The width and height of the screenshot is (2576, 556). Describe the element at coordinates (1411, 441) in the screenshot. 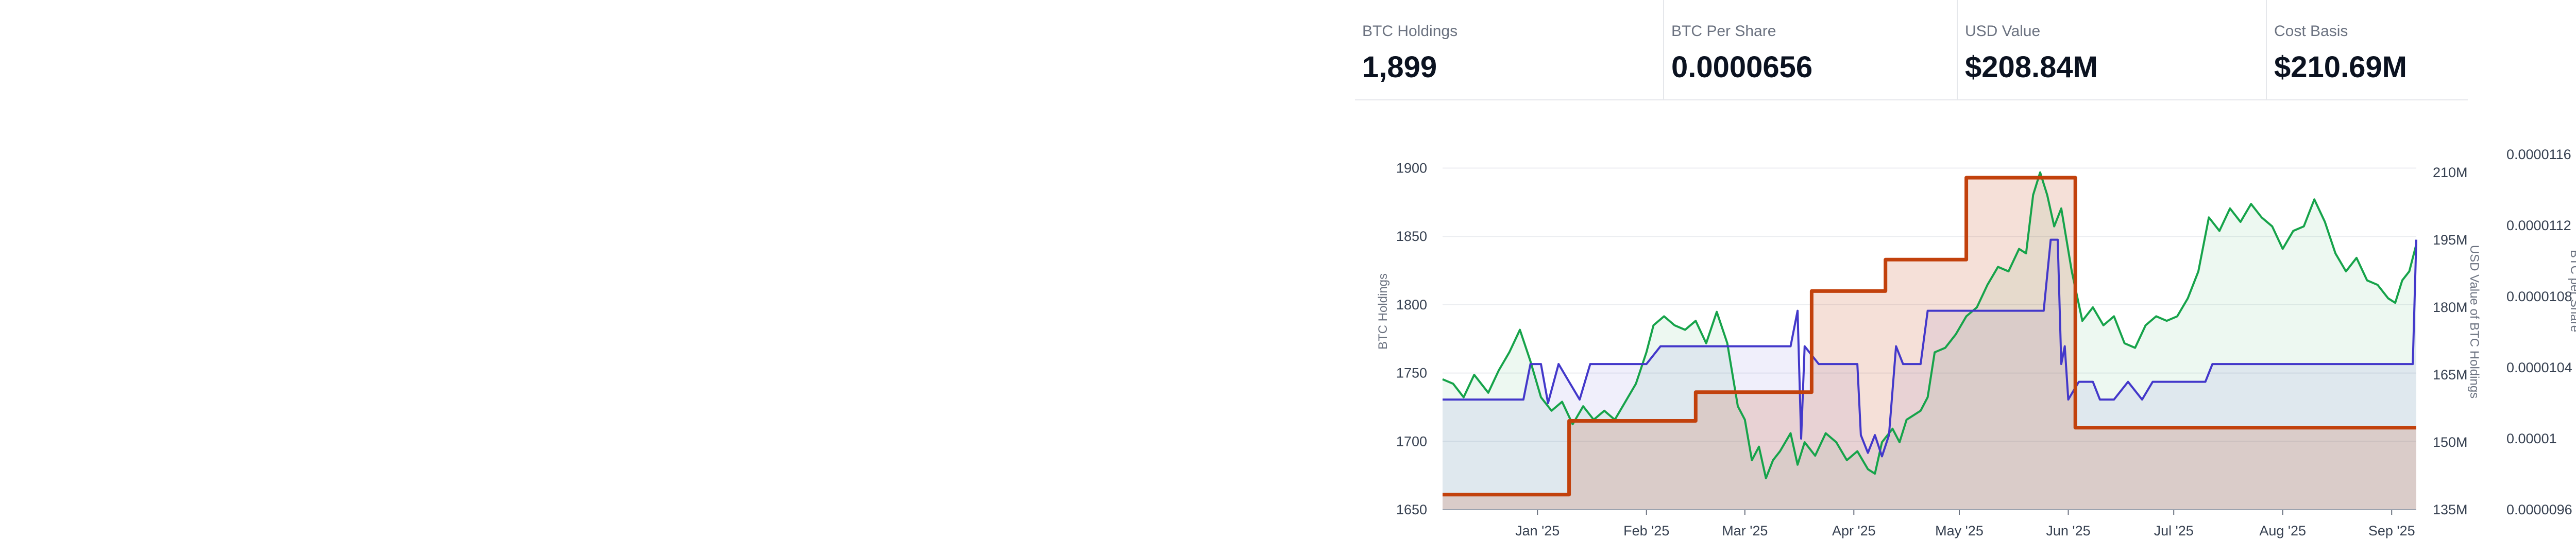

I see `y-tick-label-left: 1700` at that location.